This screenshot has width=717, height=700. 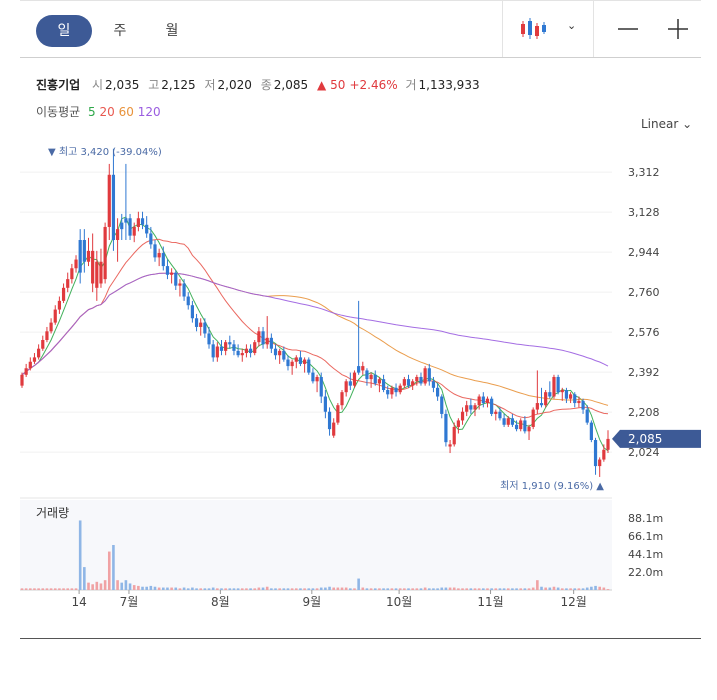 I want to click on scale-label: Linear, so click(x=660, y=124).